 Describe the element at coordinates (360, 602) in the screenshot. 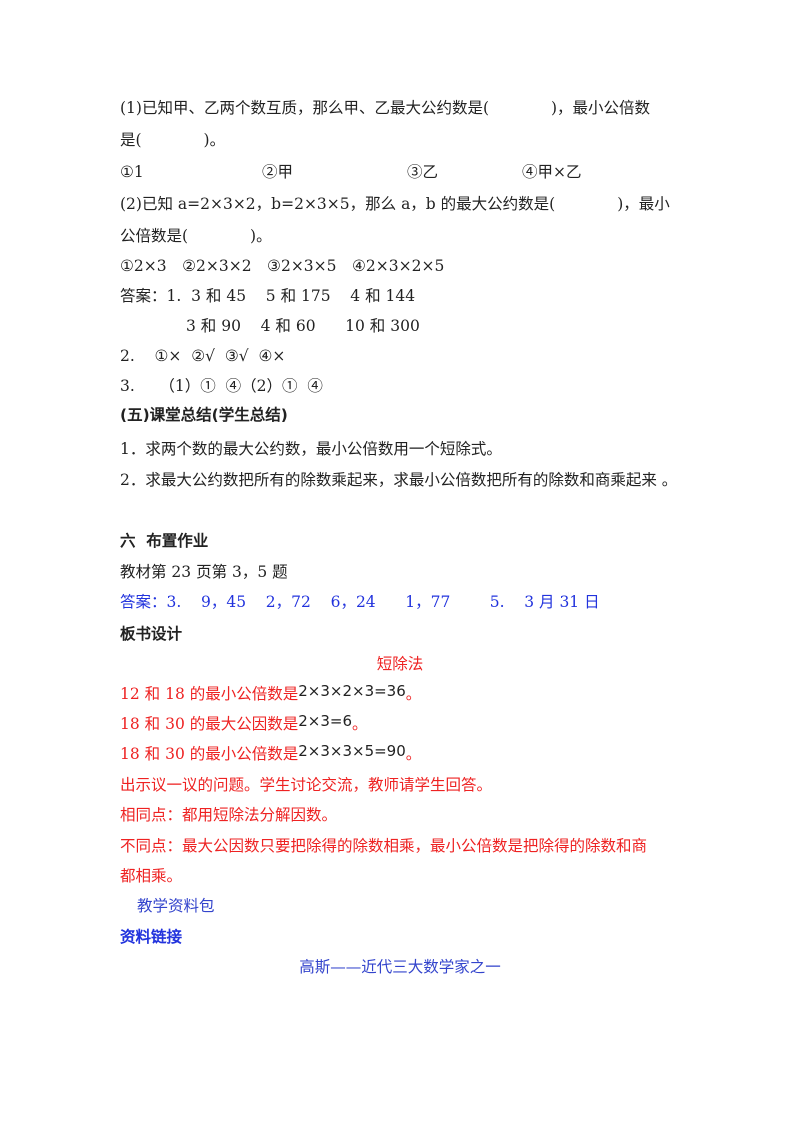

I see `homework-answer: 答案：3. 9，45 2，72 6，24 1，77 5. 3 月 31 日` at that location.